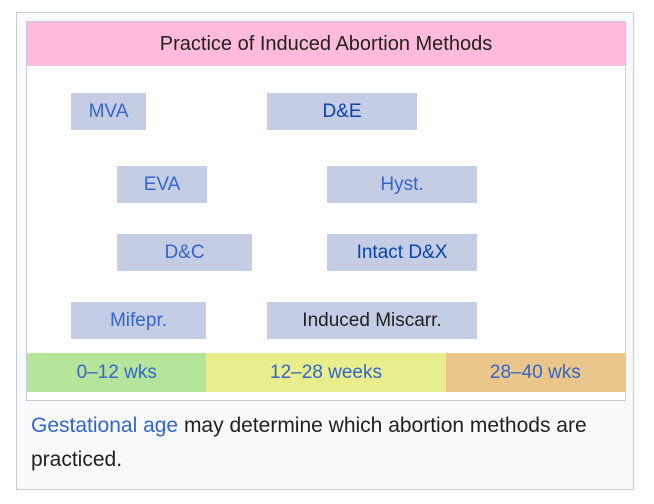  Describe the element at coordinates (342, 111) in the screenshot. I see `method-de-link: D&E` at that location.